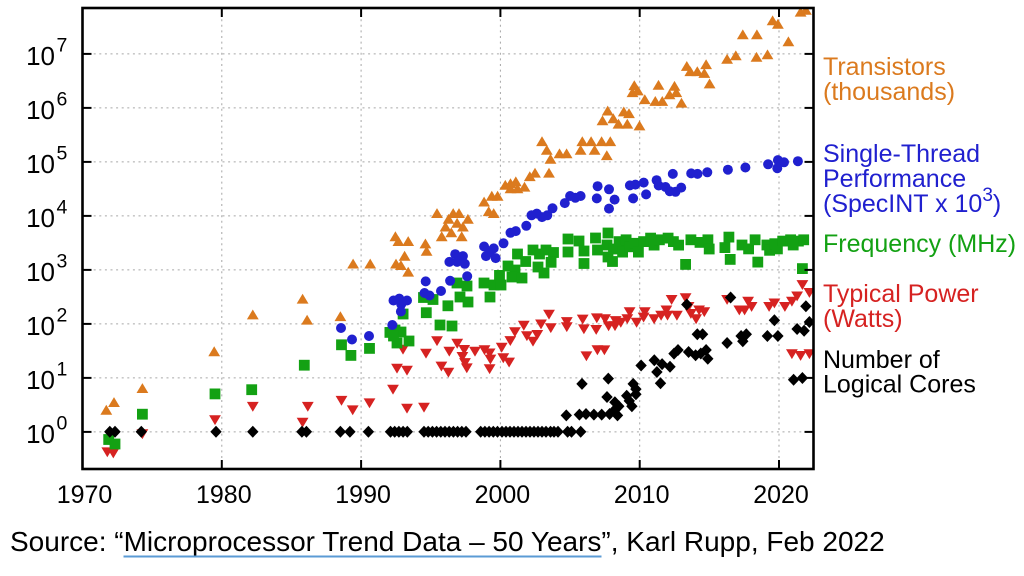  What do you see at coordinates (62, 46) in the screenshot?
I see `svg-text: 7` at bounding box center [62, 46].